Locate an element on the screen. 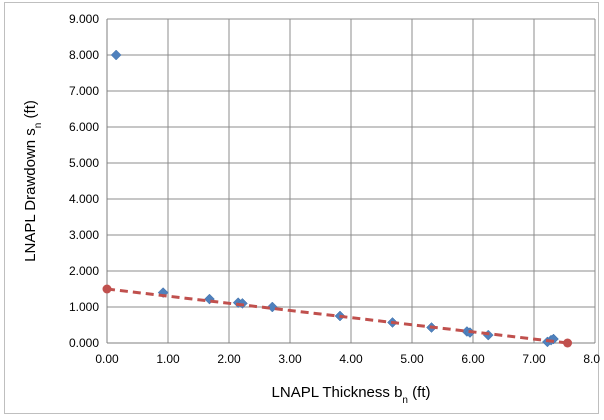 This screenshot has width=604, height=420. y-axis-title-subscript: n is located at coordinates (38, 126).